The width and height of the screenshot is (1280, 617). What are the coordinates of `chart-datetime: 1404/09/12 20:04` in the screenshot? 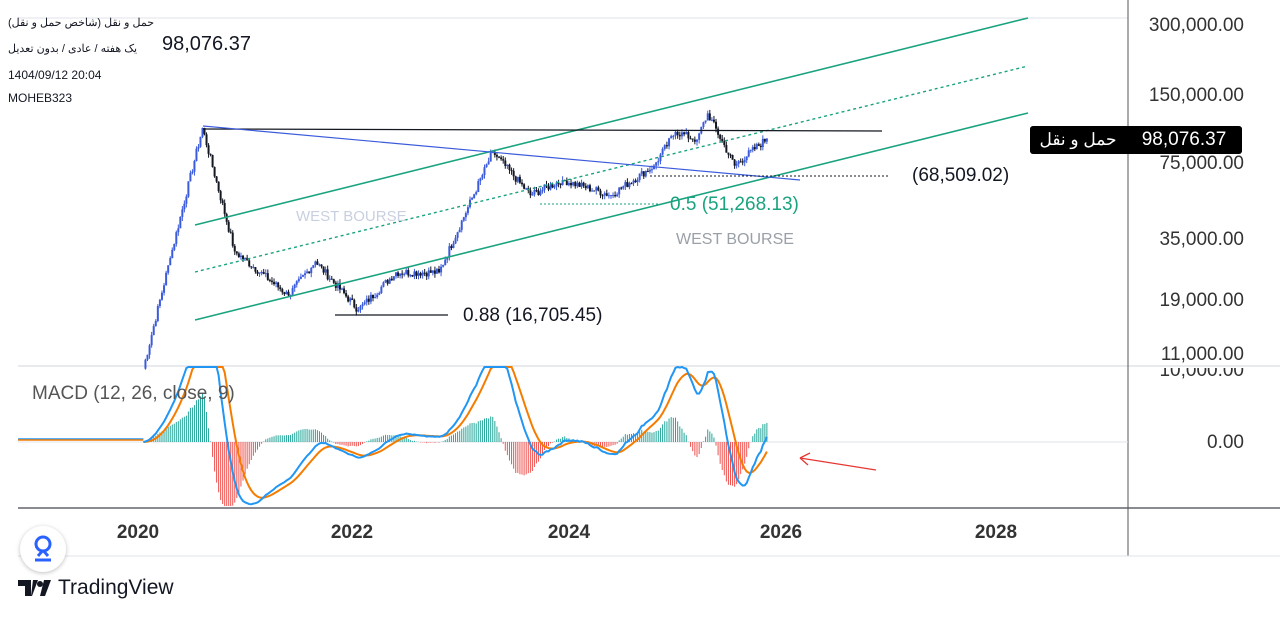 It's located at (55, 75).